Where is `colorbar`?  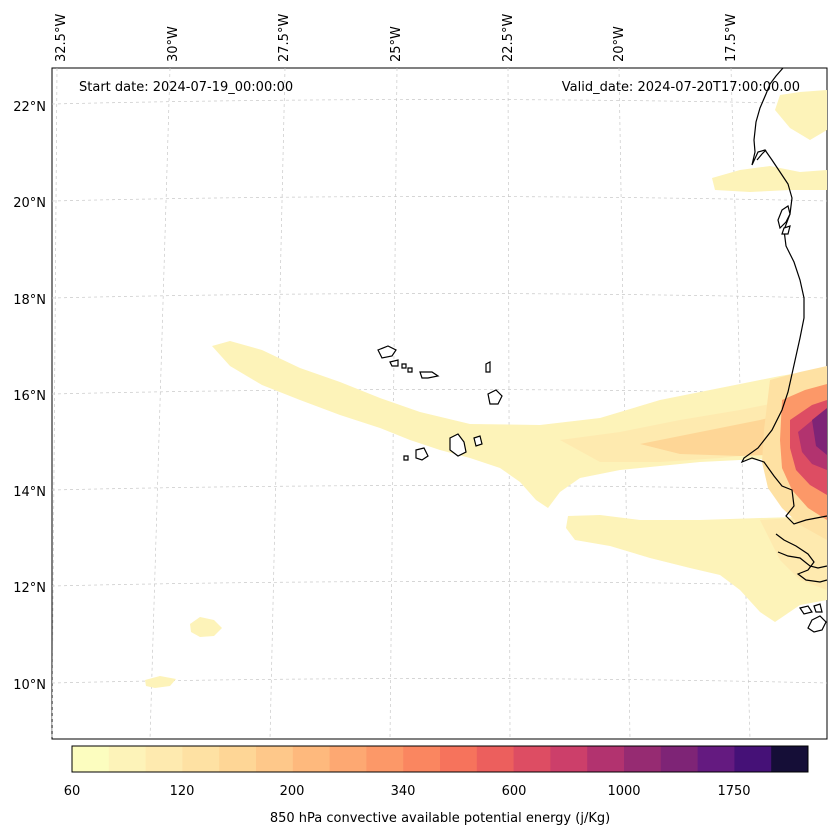 colorbar is located at coordinates (440, 759).